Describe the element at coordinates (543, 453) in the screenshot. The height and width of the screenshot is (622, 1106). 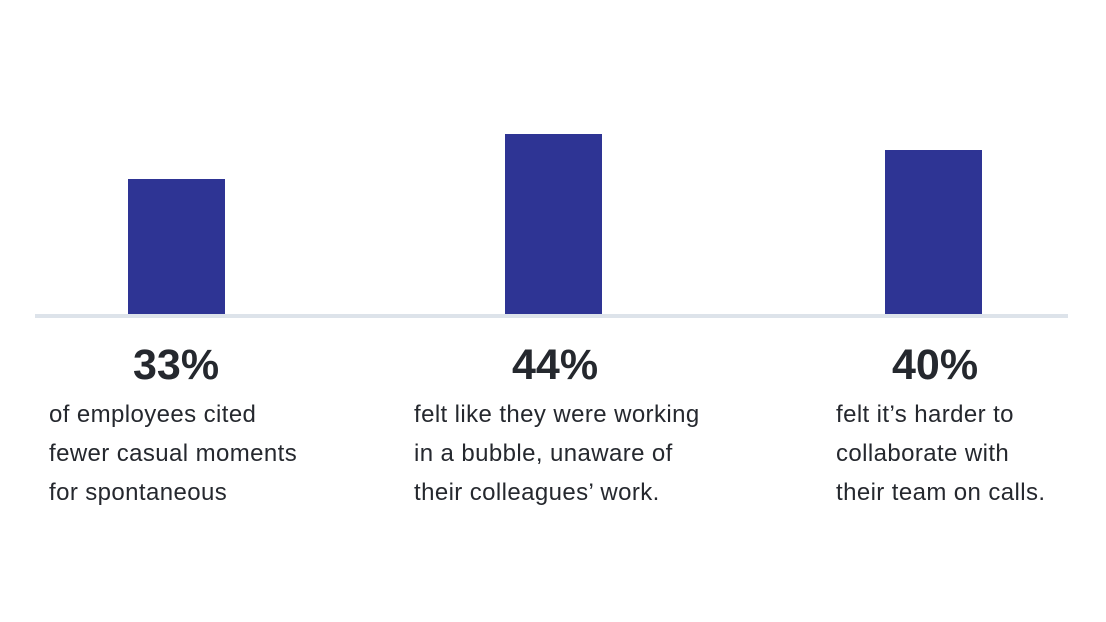
I see `description-2-line-2: in a bubble, unaware of` at that location.